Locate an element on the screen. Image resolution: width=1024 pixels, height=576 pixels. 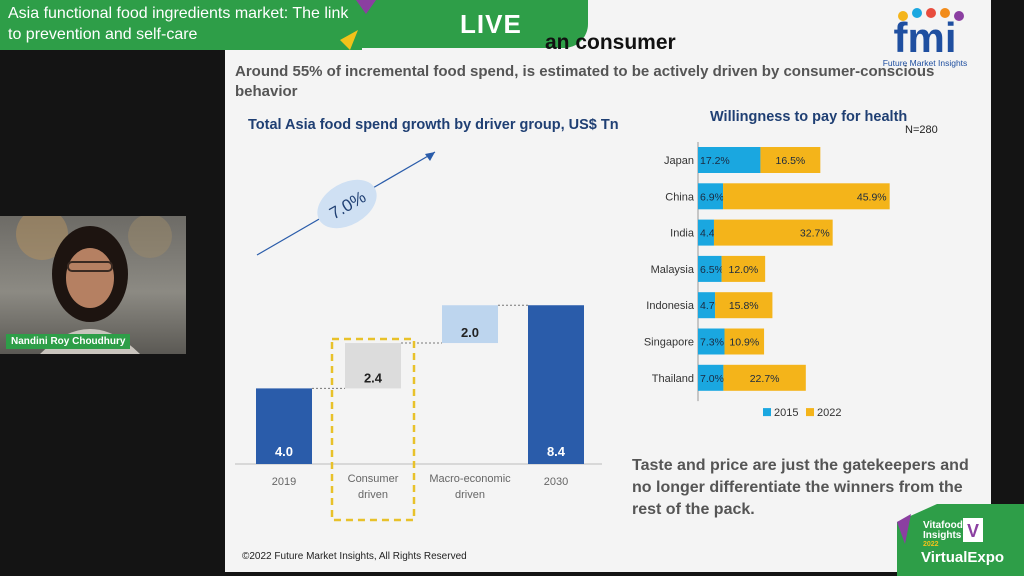
presenter-name-tag: Nandini Roy Choudhury is located at coordinates (68, 341).